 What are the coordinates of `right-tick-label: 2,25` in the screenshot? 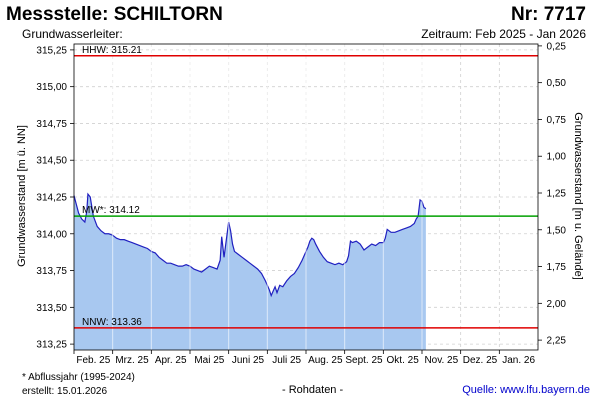 It's located at (557, 341).